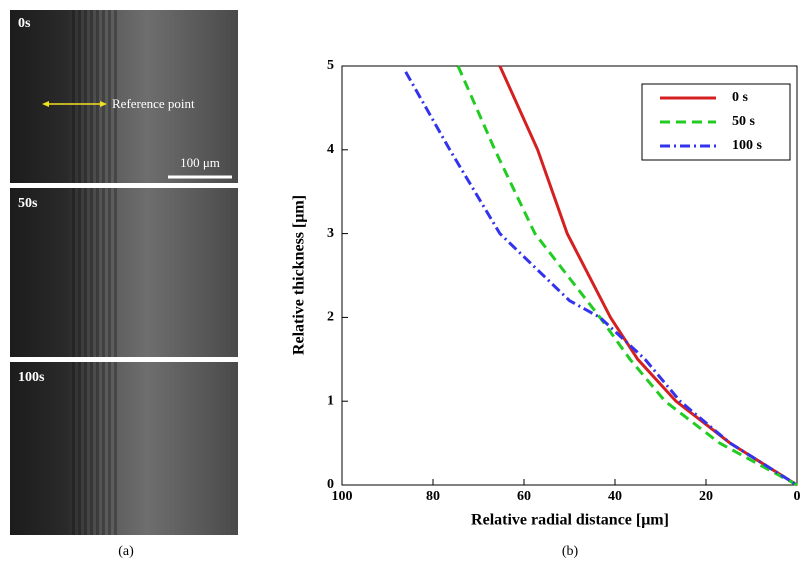  What do you see at coordinates (126, 551) in the screenshot?
I see `caption: (a)` at bounding box center [126, 551].